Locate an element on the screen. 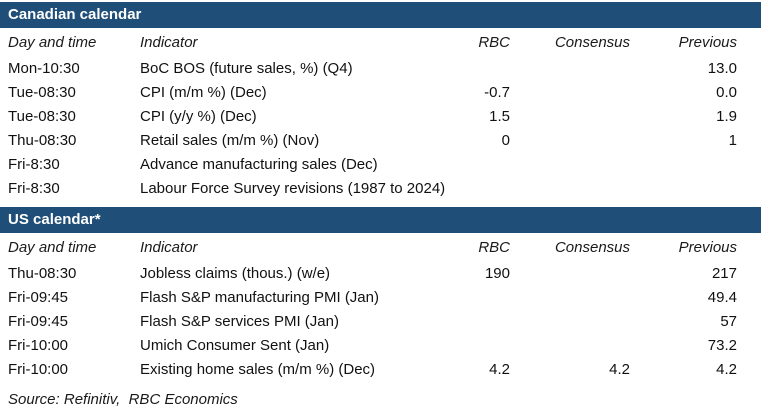  cell-previous: 1.9 is located at coordinates (726, 116).